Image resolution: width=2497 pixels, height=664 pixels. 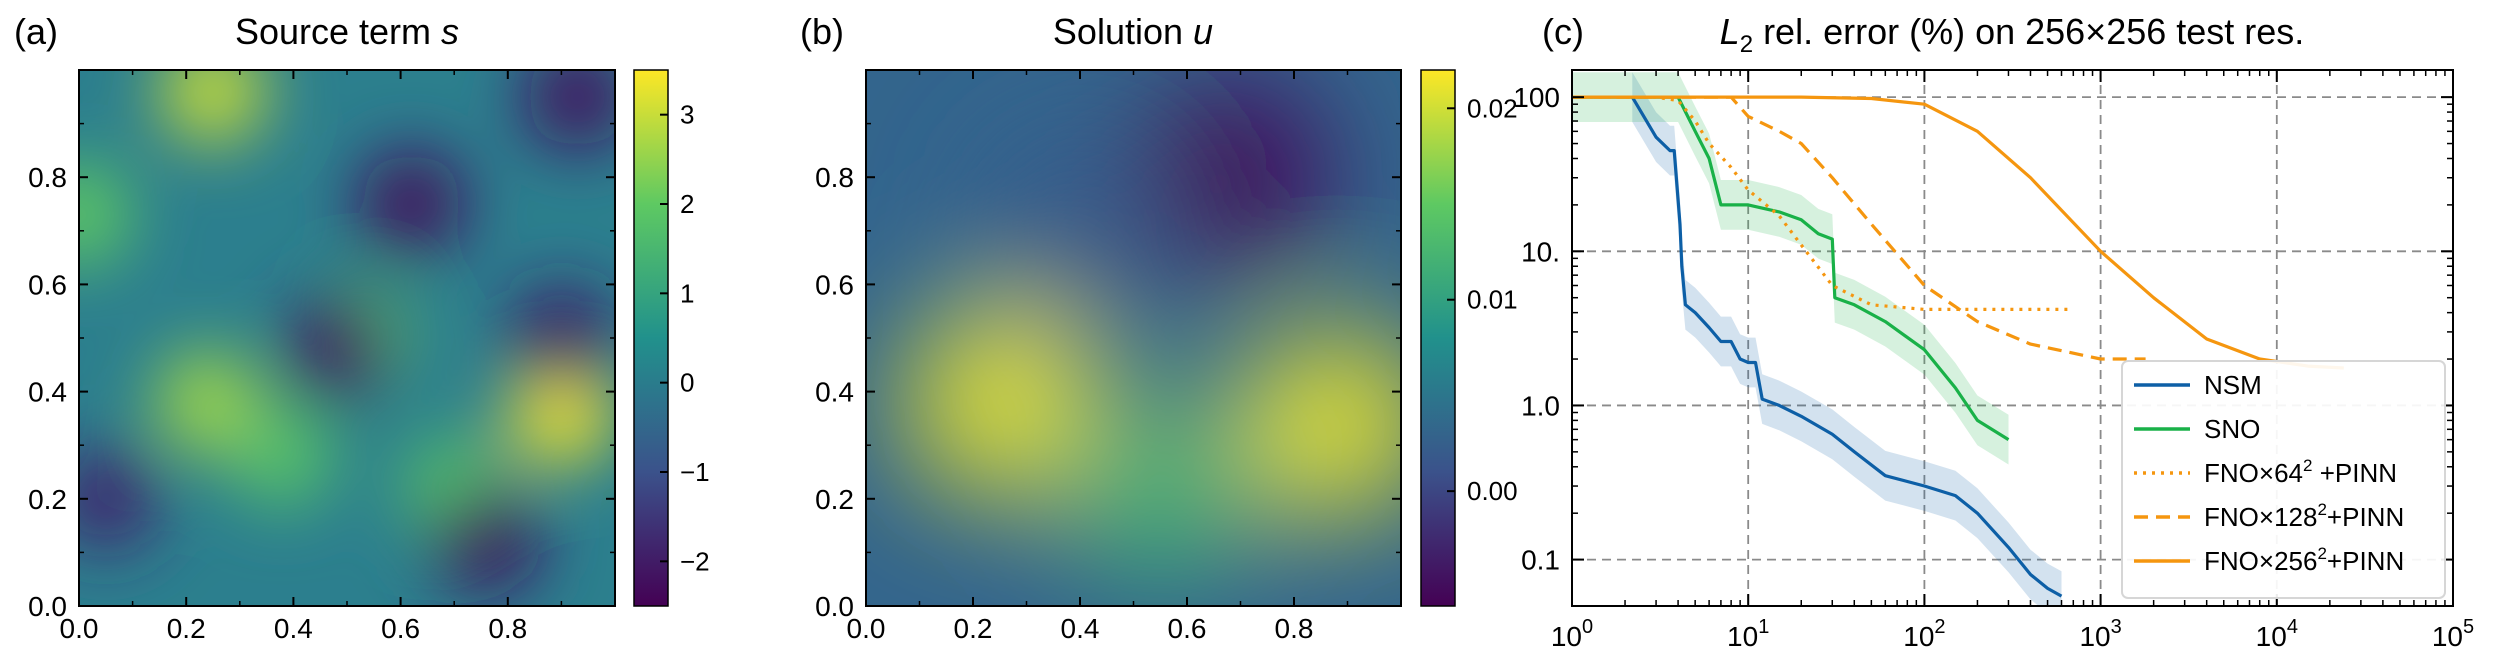 What do you see at coordinates (186, 628) in the screenshot?
I see `panel-a-xtick-label: 0.2` at bounding box center [186, 628].